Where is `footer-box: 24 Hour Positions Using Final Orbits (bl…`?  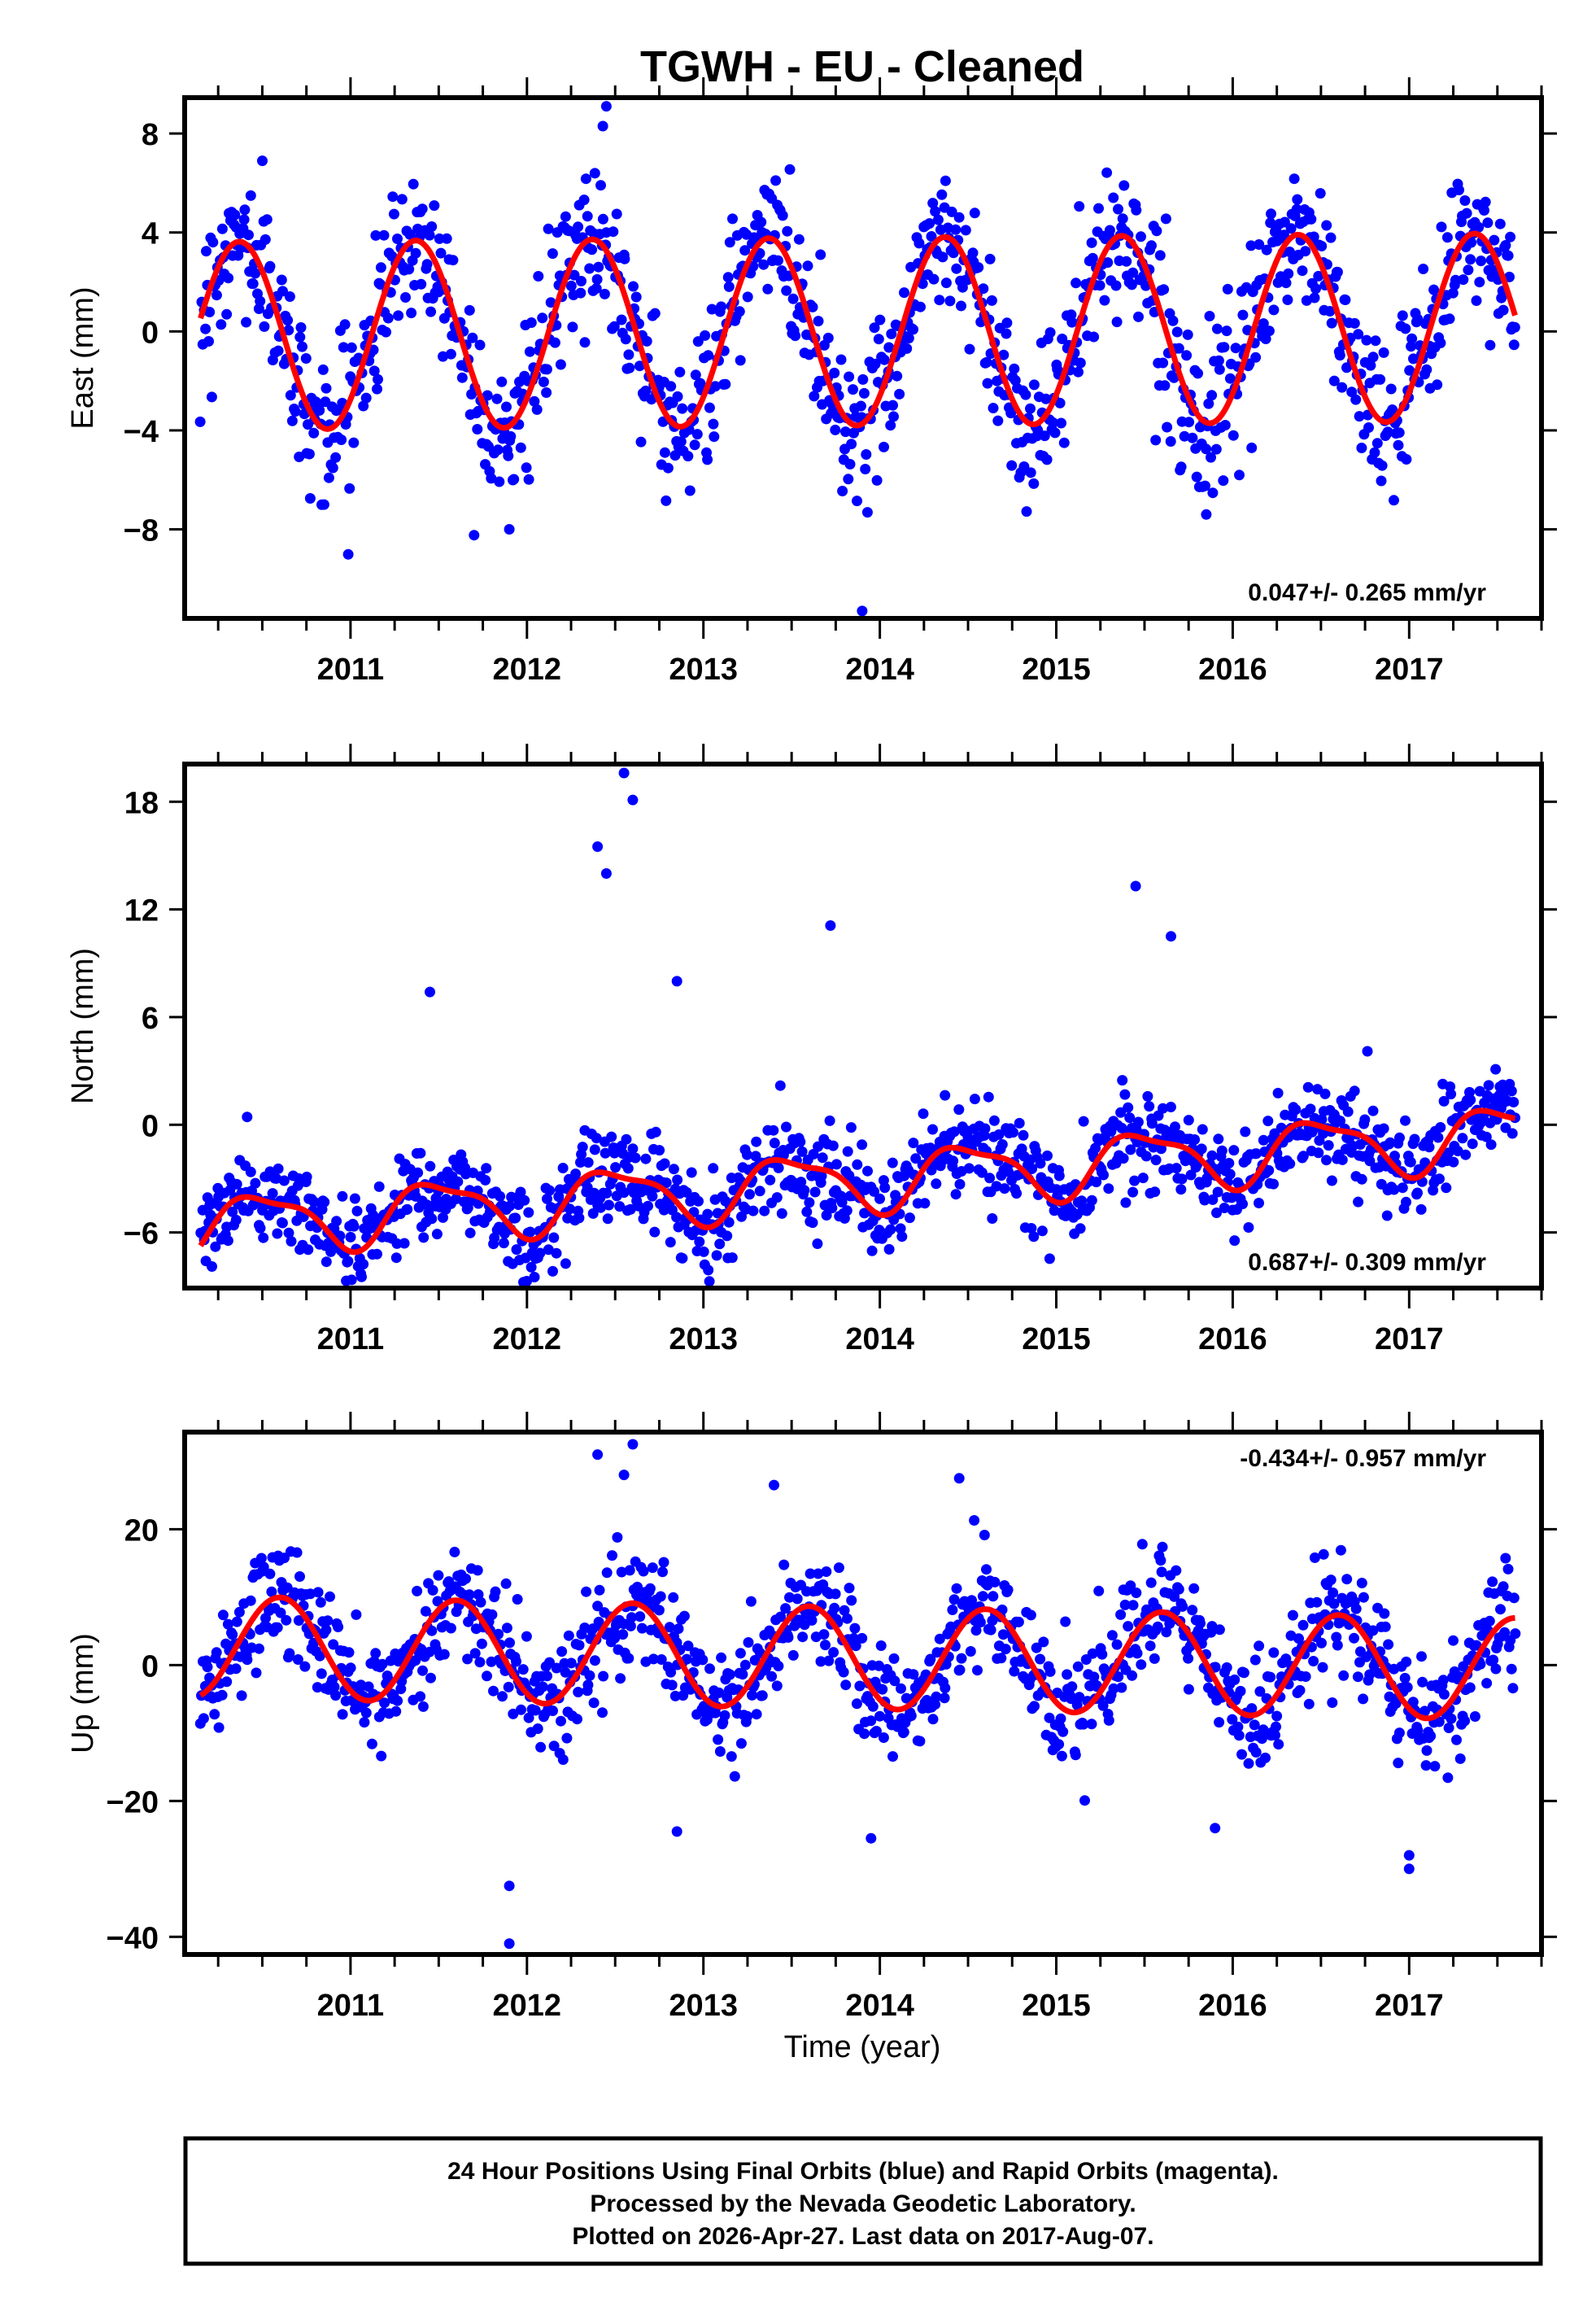
footer-box: 24 Hour Positions Using Final Orbits (bl… is located at coordinates (863, 2201).